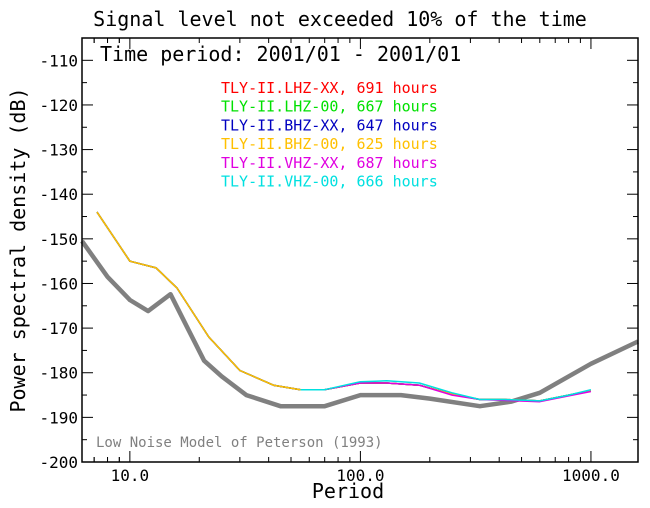  I want to click on y-axis-label: Power spectral density (dB), so click(18, 249).